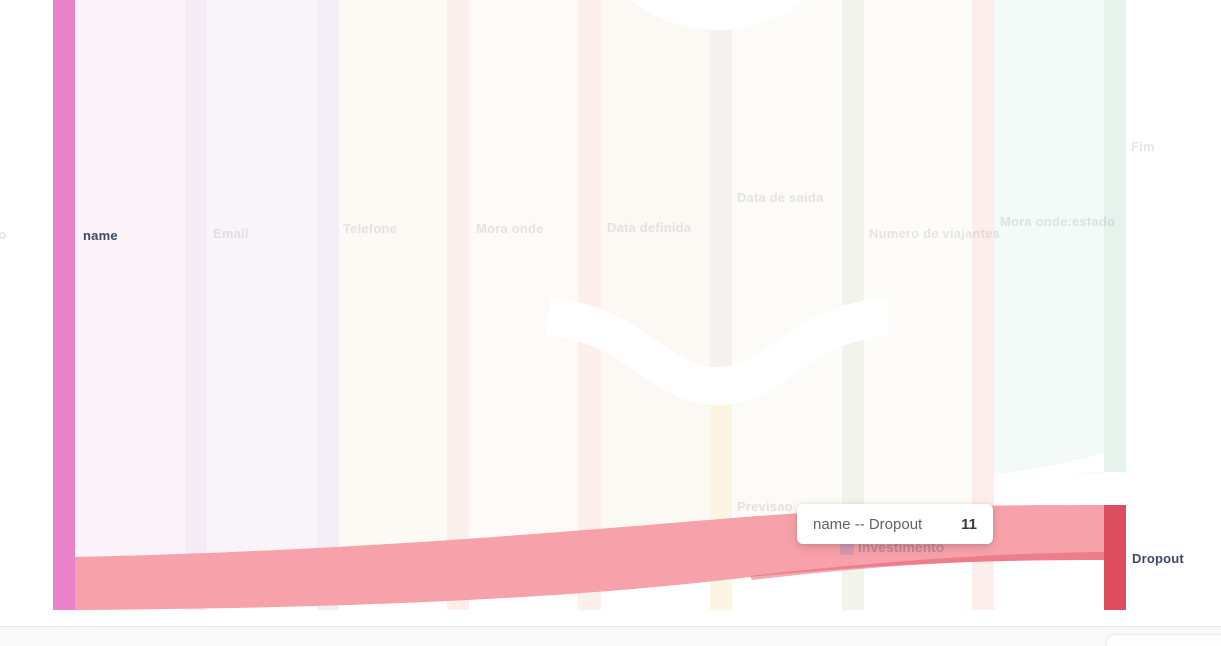 This screenshot has height=646, width=1221. I want to click on tooltip-link-text: name -- Dropout, so click(868, 524).